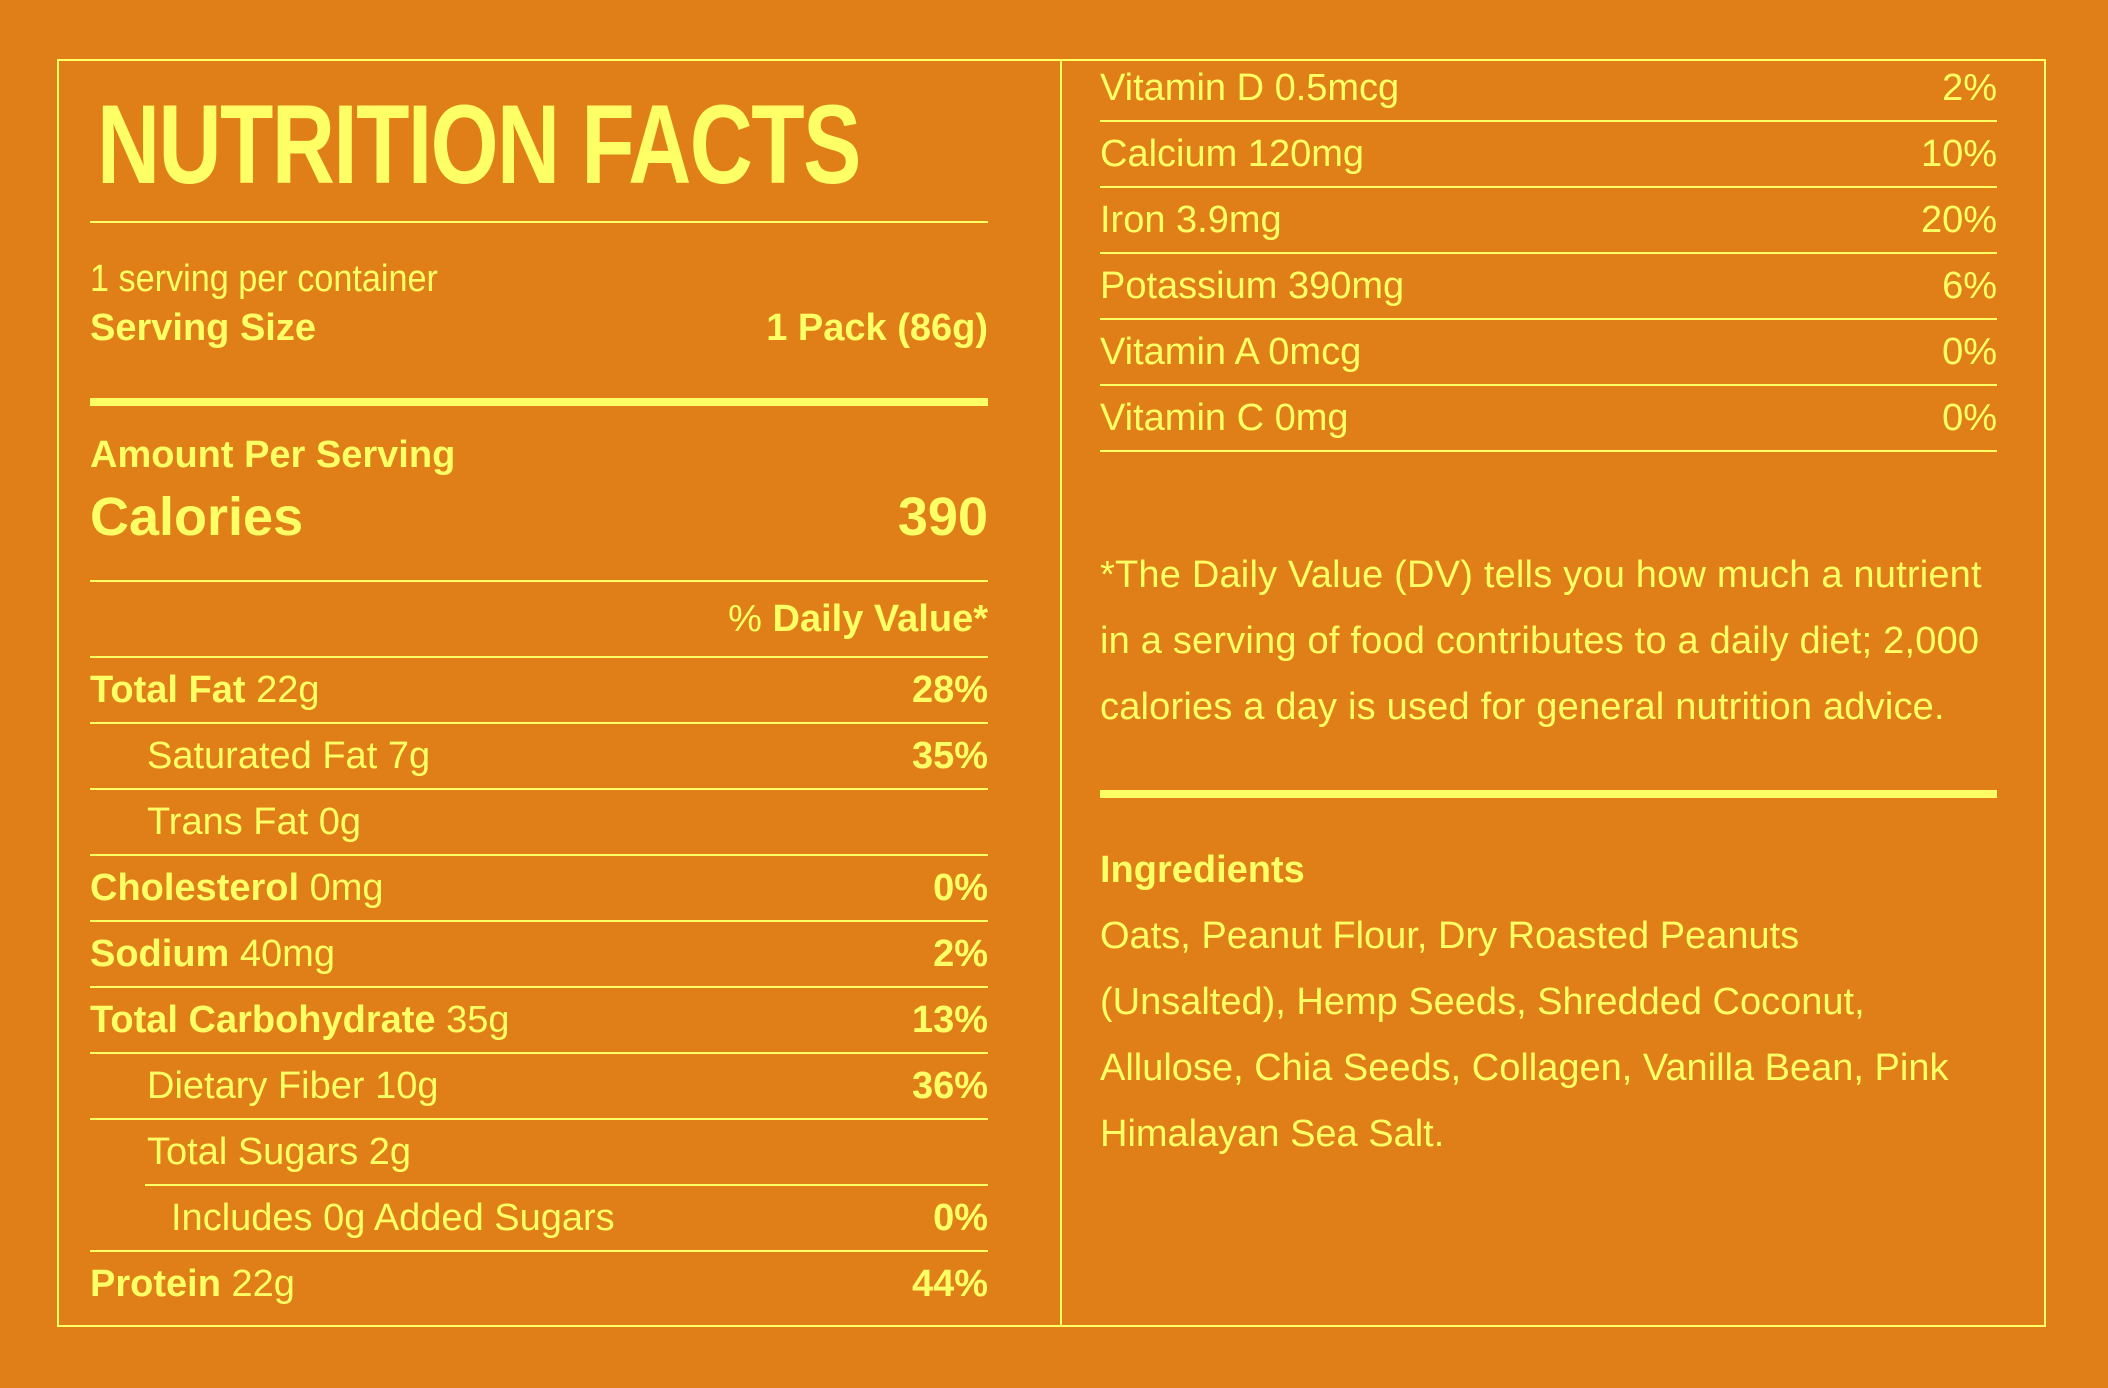  Describe the element at coordinates (1958, 153) in the screenshot. I see `vitamin-daily-value: 10%` at that location.